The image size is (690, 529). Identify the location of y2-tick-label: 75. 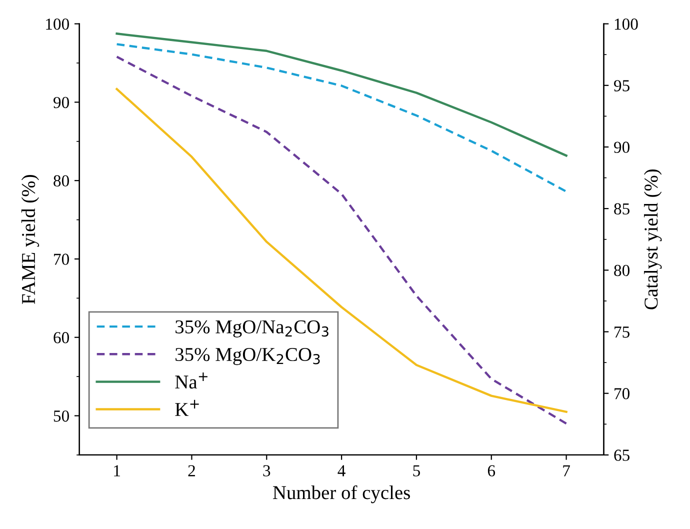
(622, 332).